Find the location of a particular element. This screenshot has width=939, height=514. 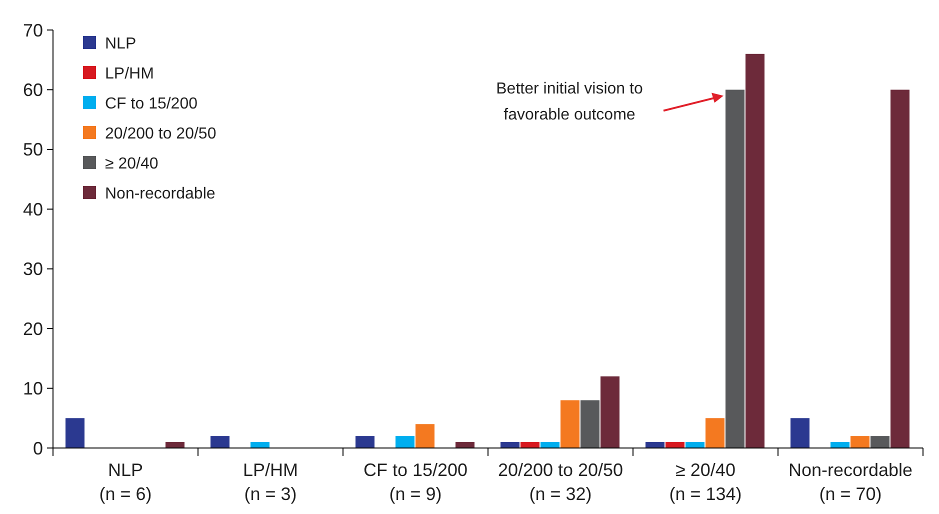

legend-label: LP/HM is located at coordinates (129, 74).